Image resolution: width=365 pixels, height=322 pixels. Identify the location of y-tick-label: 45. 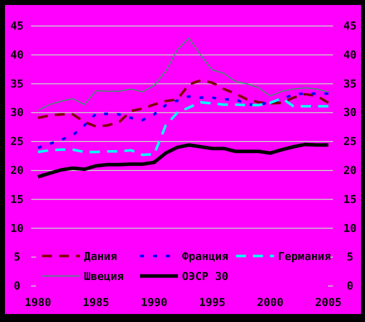
(17, 26).